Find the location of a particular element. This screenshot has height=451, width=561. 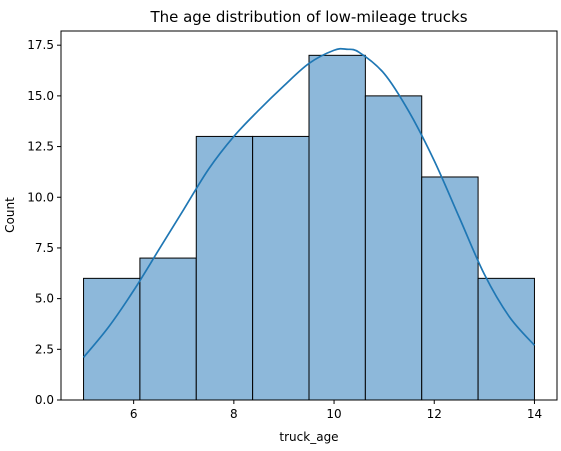

y-axis-label: Count is located at coordinates (10, 215).